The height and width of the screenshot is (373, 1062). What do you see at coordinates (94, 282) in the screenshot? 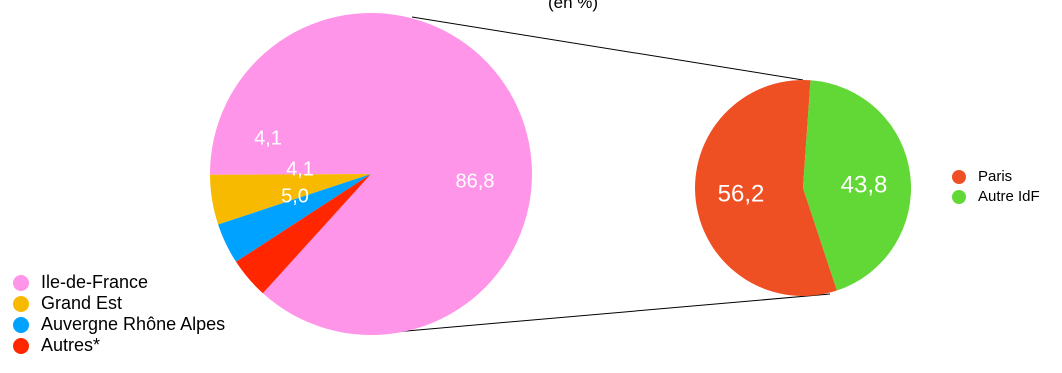
I see `regions-legend-label-ile-de-france: Ile-de-France` at bounding box center [94, 282].